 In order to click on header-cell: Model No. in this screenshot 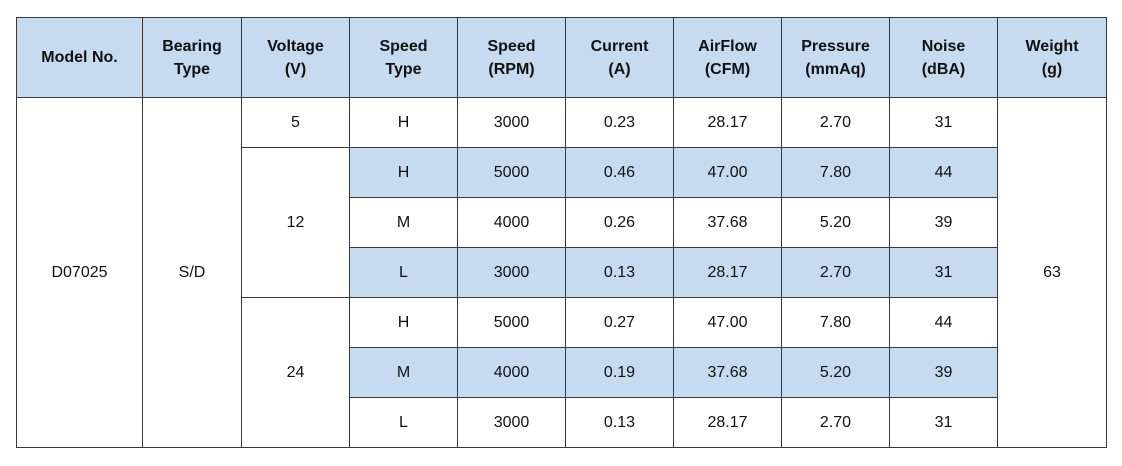, I will do `click(79, 57)`.